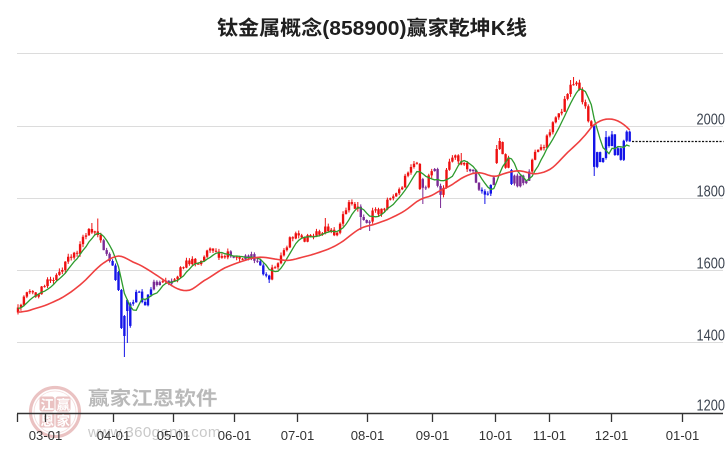 The height and width of the screenshot is (450, 726). Describe the element at coordinates (298, 435) in the screenshot. I see `svg-text: 07-01` at that location.